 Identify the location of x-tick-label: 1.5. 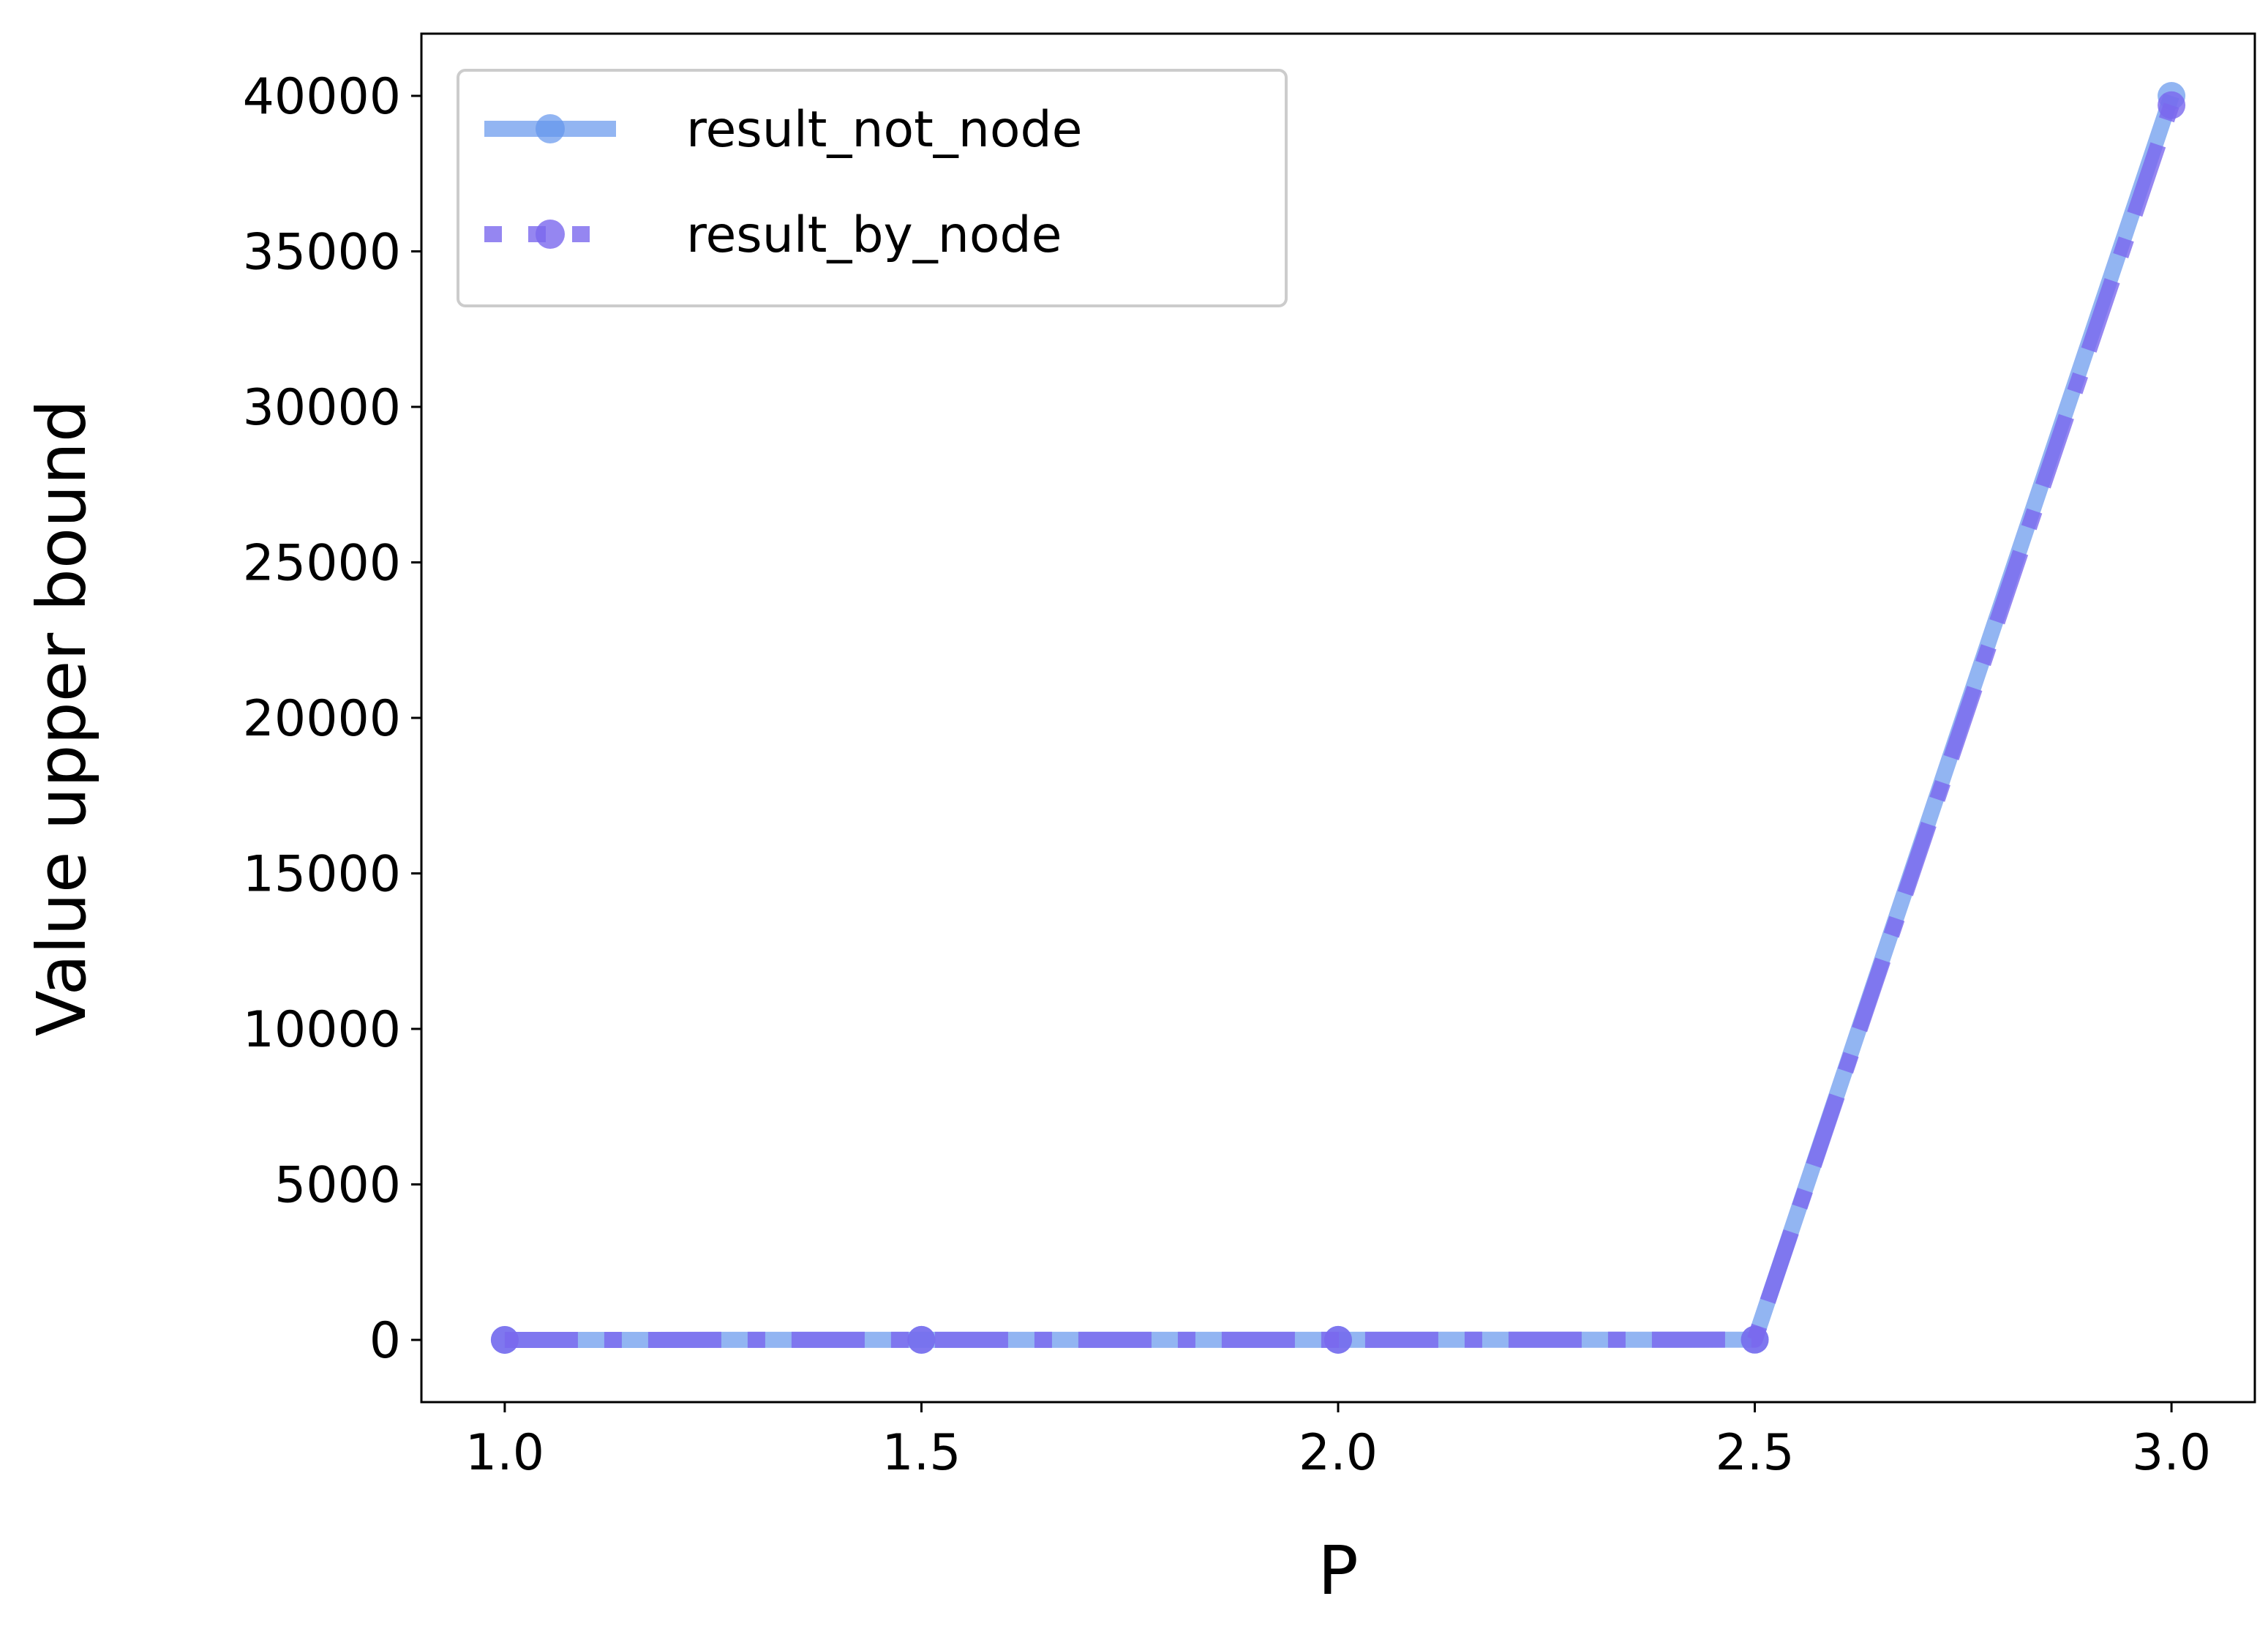
(921, 1453).